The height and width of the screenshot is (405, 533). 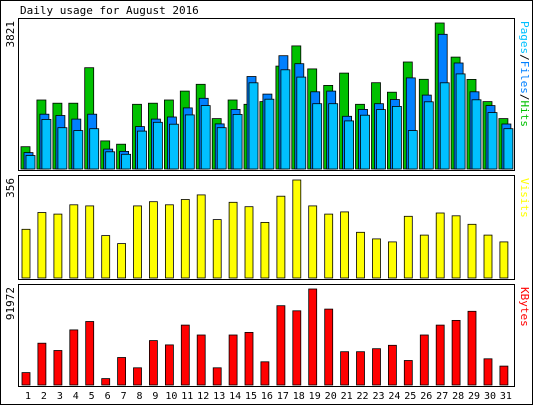 I want to click on x-tick-day-25: 25, so click(x=410, y=396).